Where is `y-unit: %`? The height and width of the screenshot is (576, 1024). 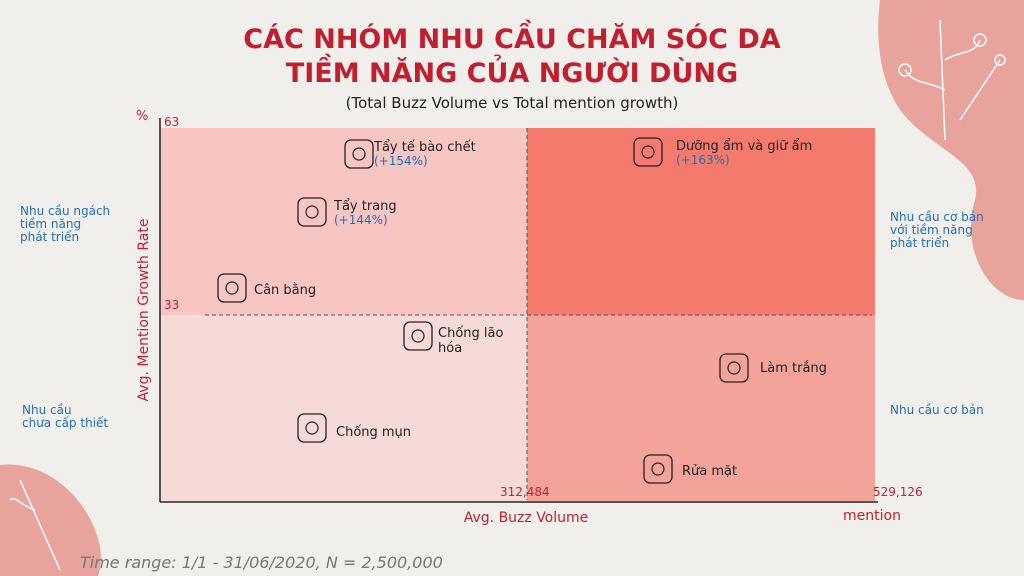
y-unit: % is located at coordinates (142, 116).